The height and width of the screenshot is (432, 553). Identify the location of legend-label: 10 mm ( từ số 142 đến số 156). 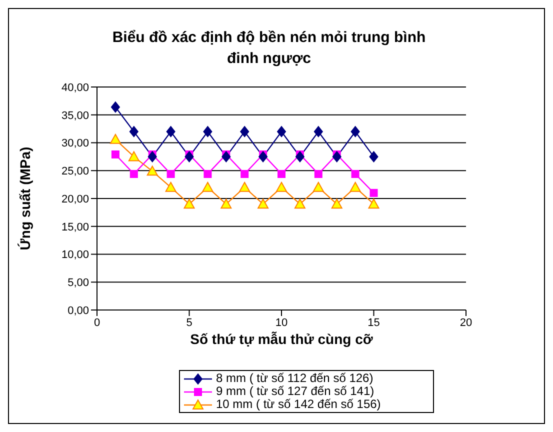
(298, 404).